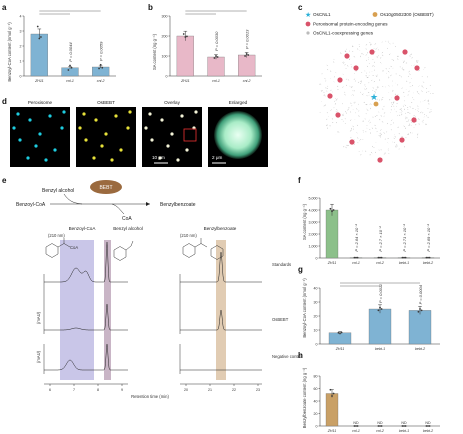 This screenshot has width=463, height=434. I want to click on coexpression-network: ★, so click(376, 101).